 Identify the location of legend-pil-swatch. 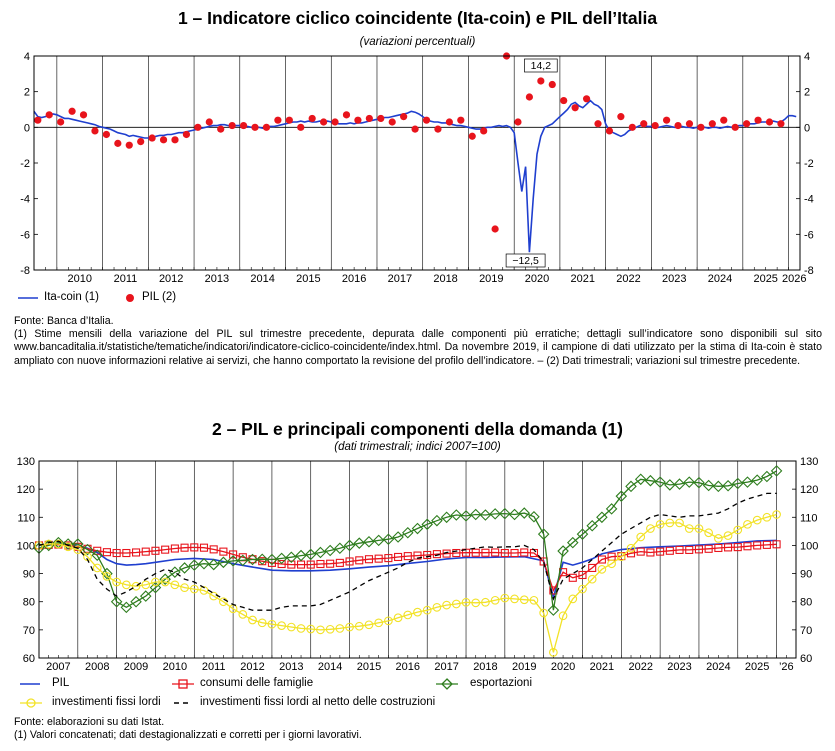
(130, 298).